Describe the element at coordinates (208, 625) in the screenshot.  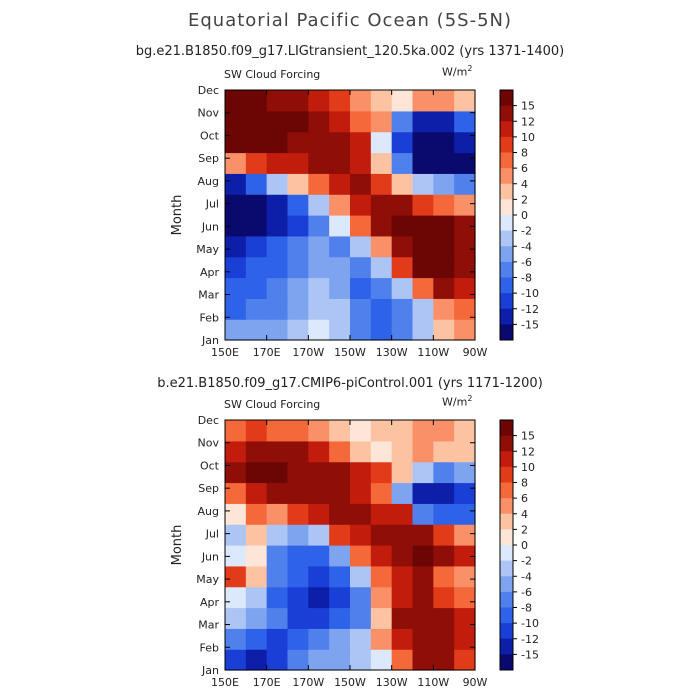
I see `y-tick-label: Mar` at that location.